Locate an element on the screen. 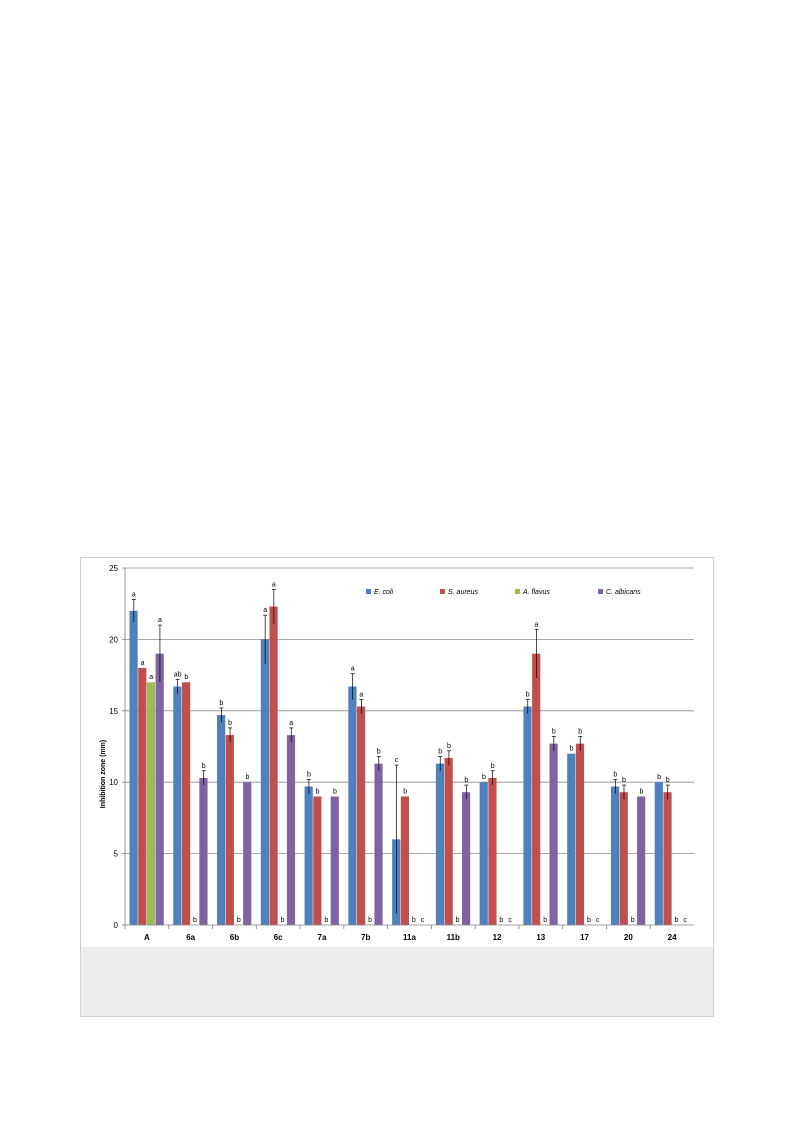 Image resolution: width=793 pixels, height=1123 pixels. legend-label: C. albicans is located at coordinates (623, 592).